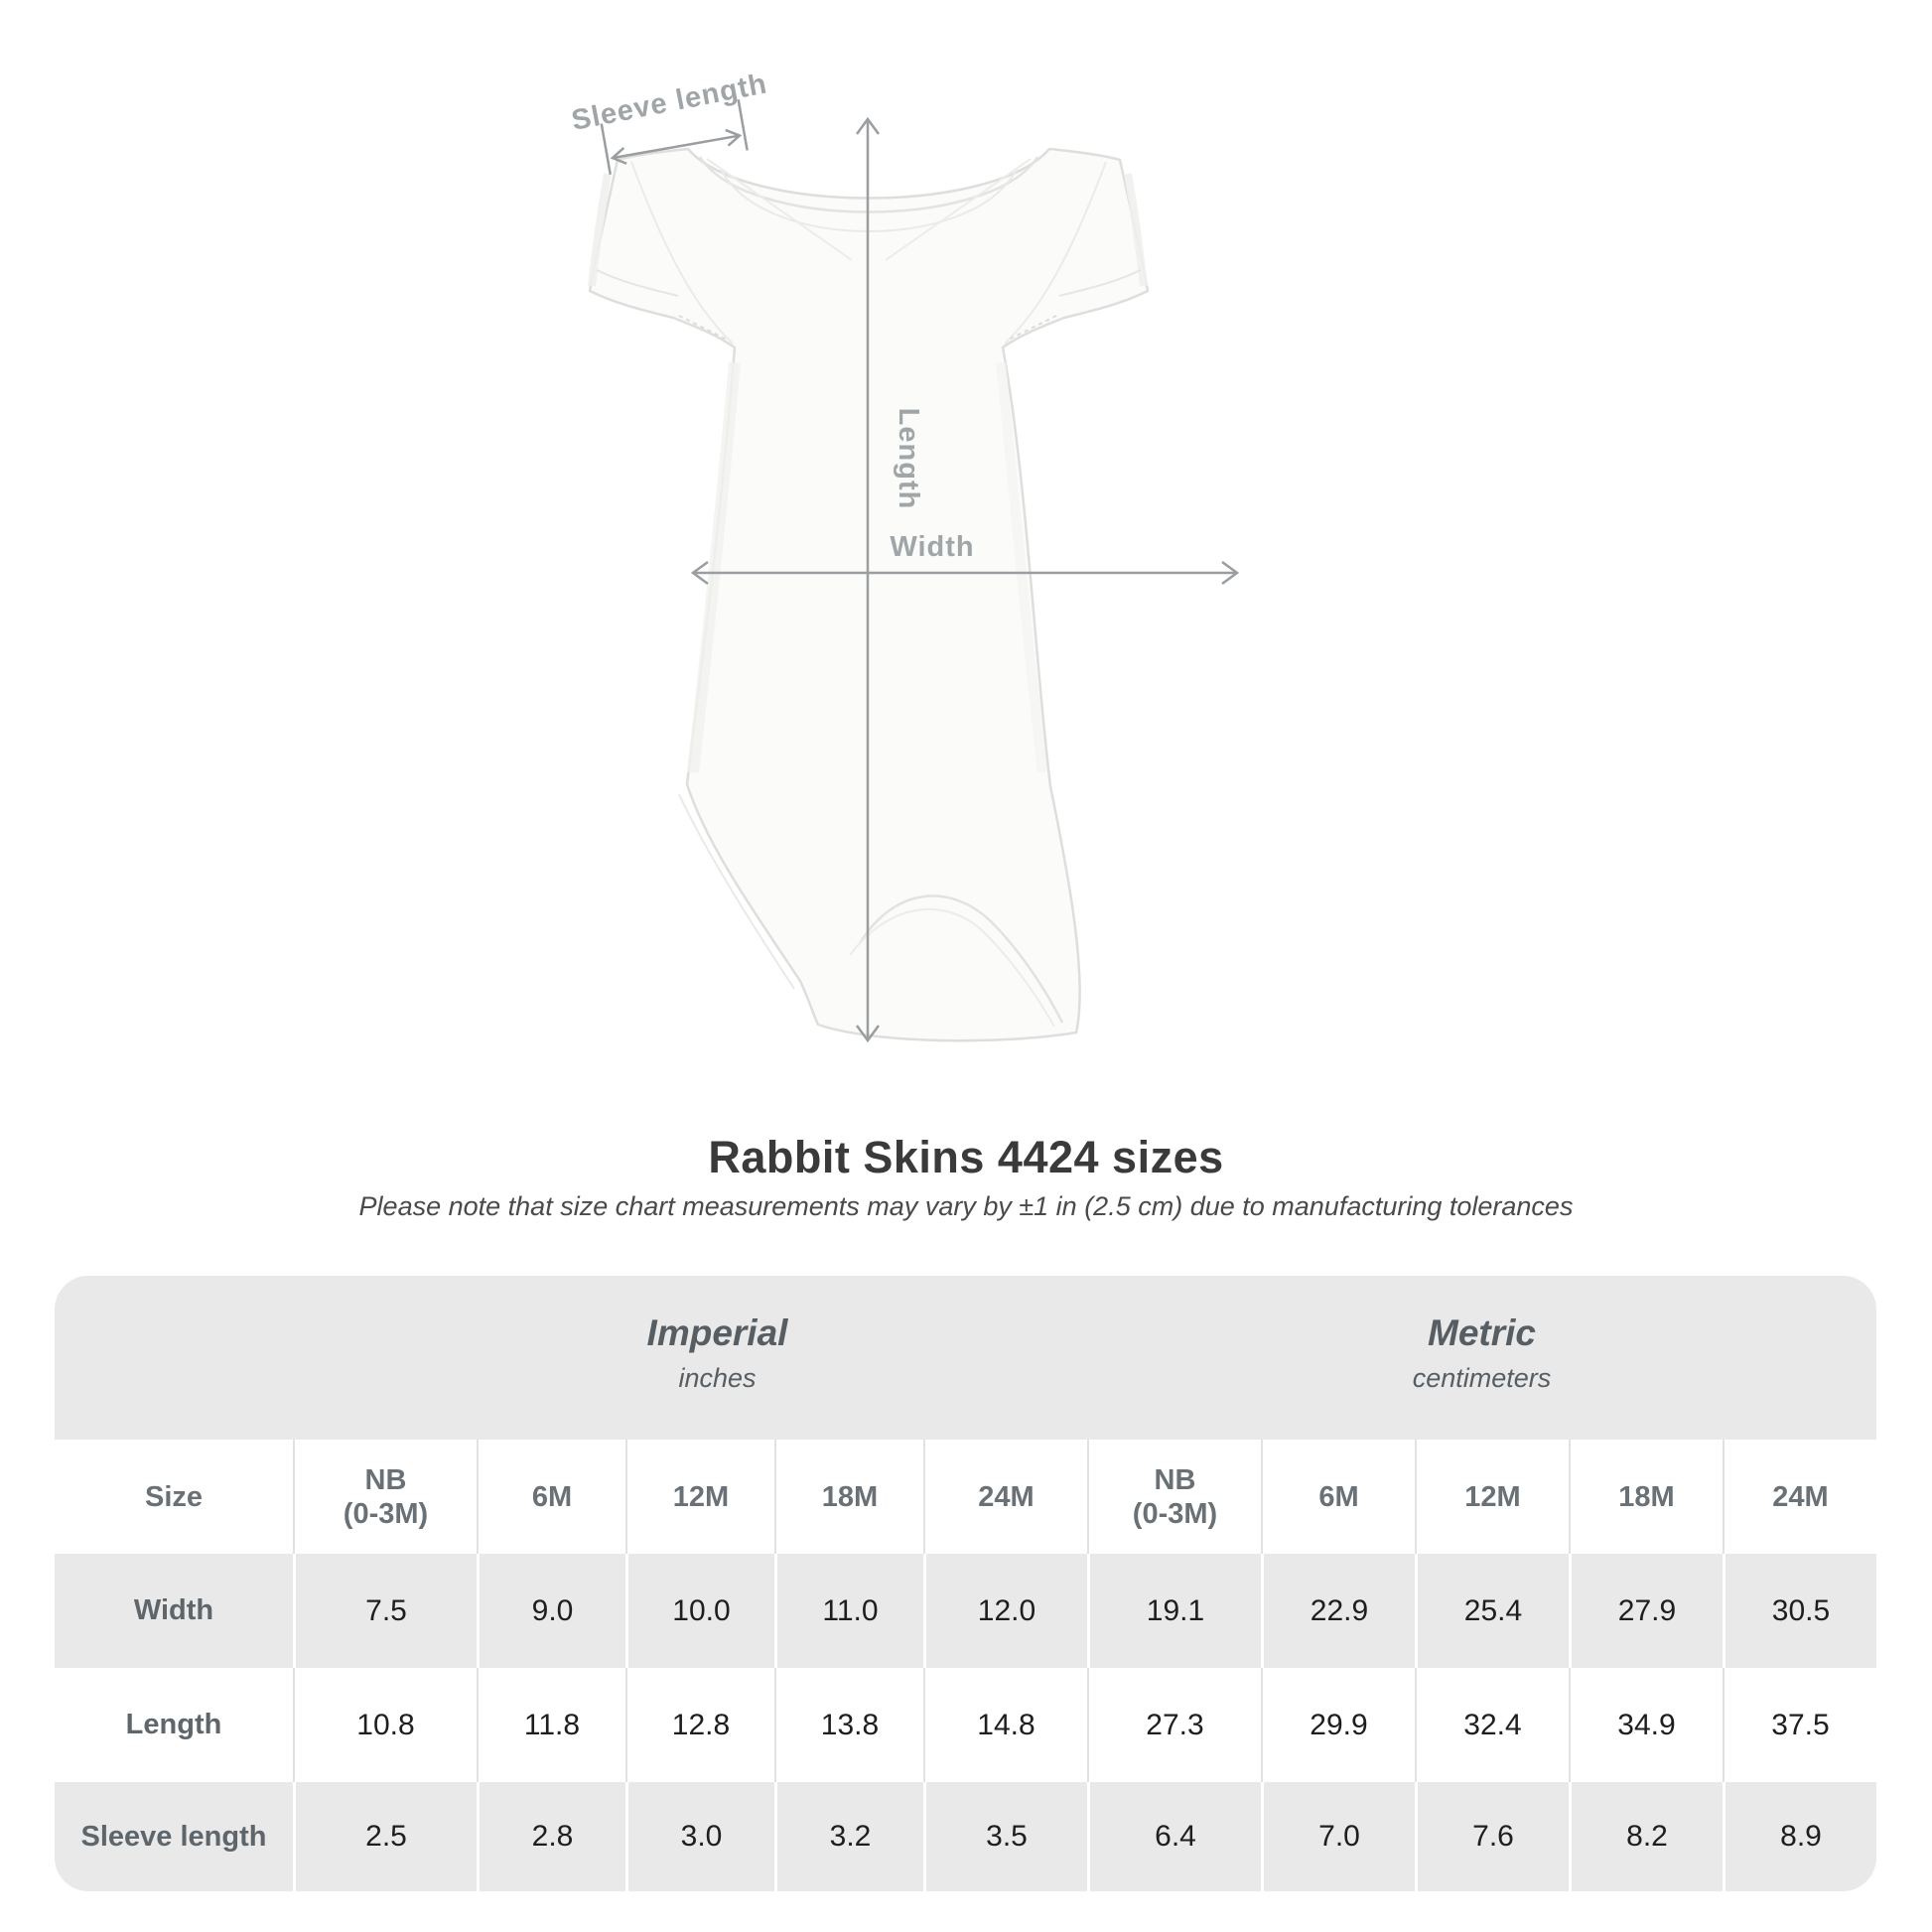 This screenshot has height=1932, width=1932. I want to click on sleeve-6m-metric: 7.0, so click(1338, 1836).